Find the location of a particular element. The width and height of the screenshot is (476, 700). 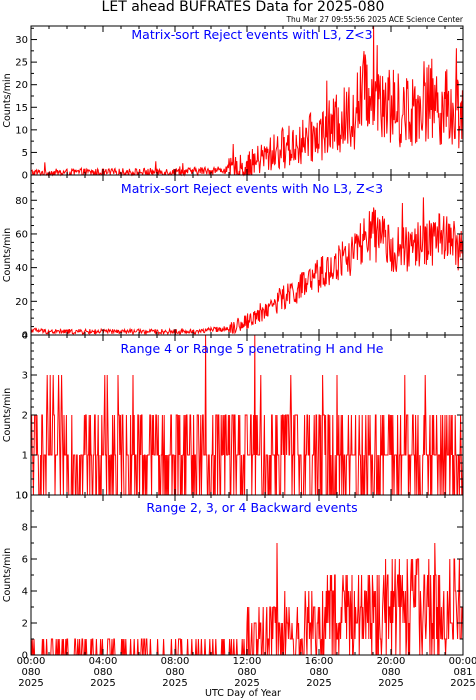

x-axis-label: UTC Day of Year is located at coordinates (243, 693).